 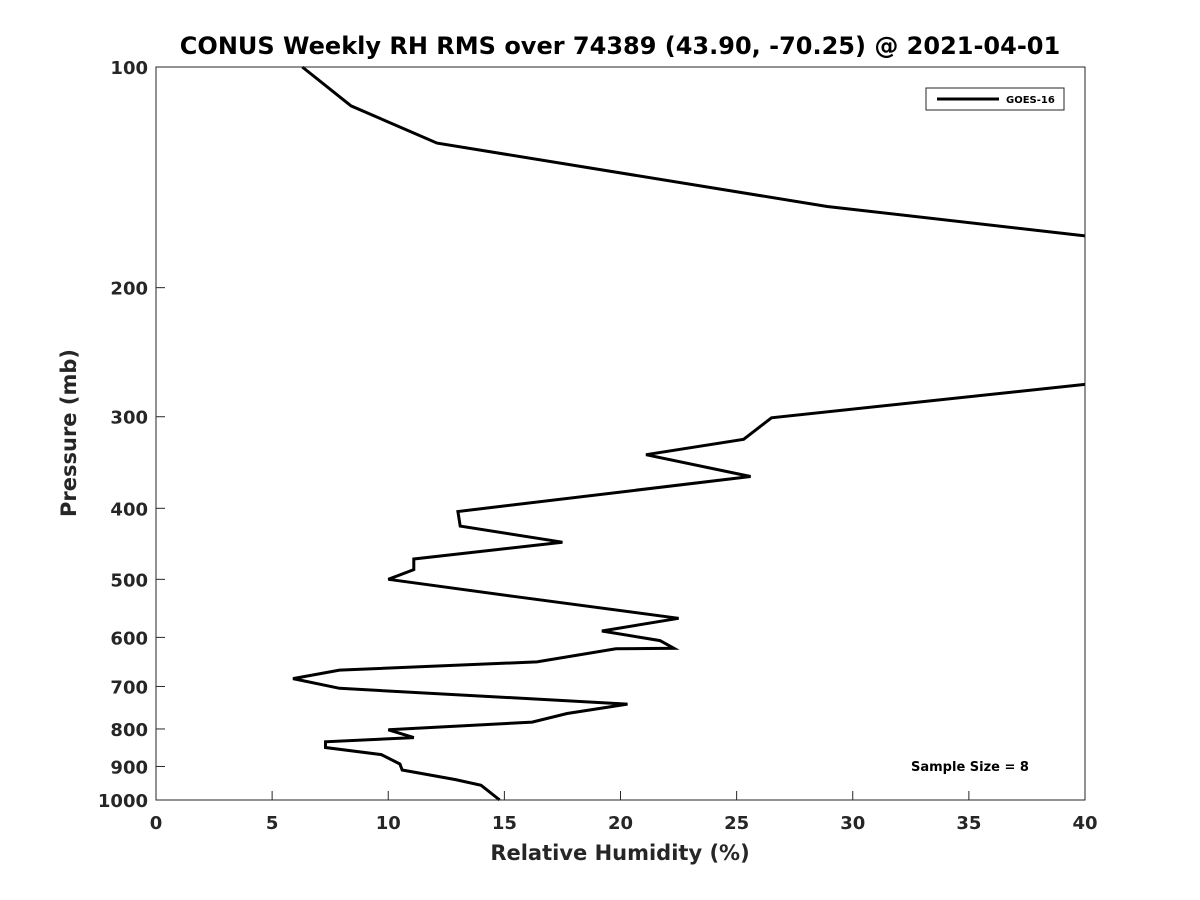 I want to click on x-tick-label: 40, so click(x=1084, y=823).